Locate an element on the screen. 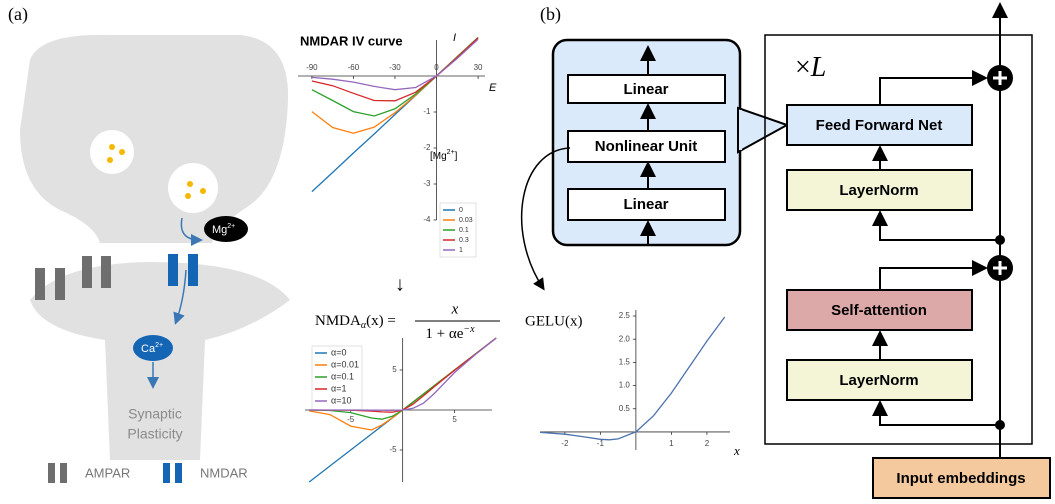 The height and width of the screenshot is (504, 1055). legend-label: α=0 is located at coordinates (338, 352).